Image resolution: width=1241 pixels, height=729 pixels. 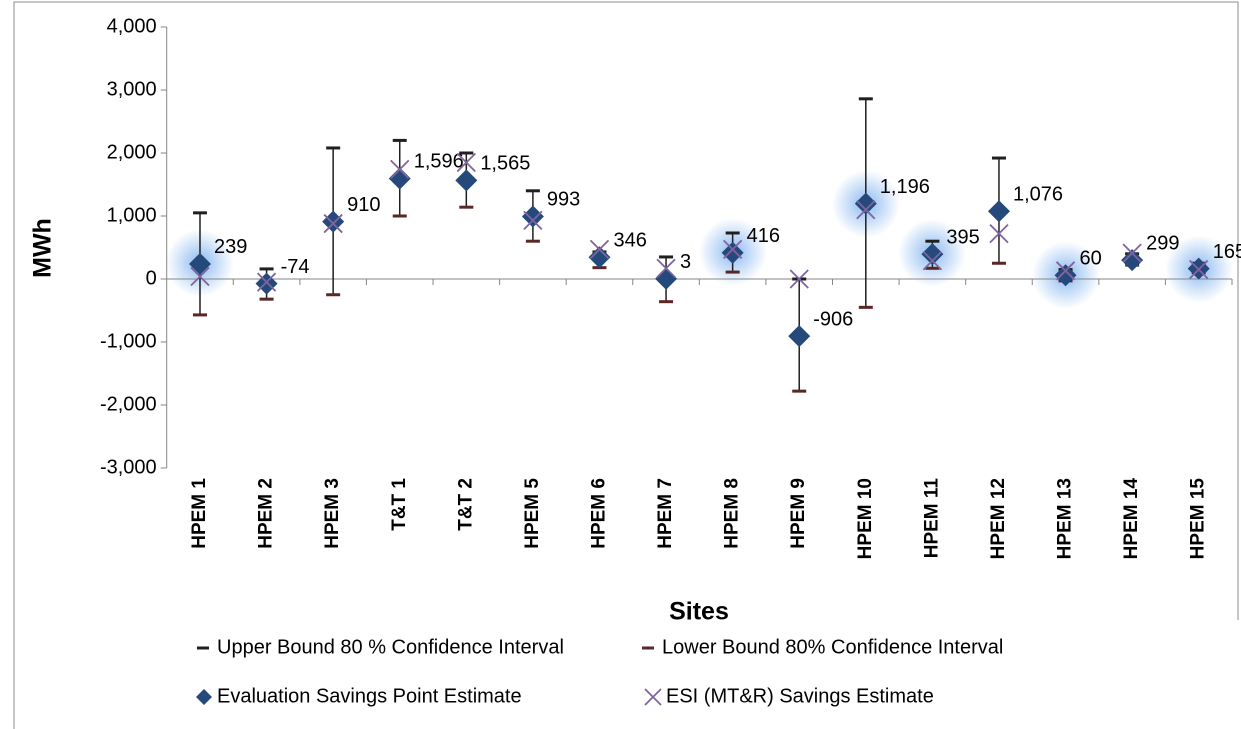 I want to click on data-label: 993, so click(x=563, y=200).